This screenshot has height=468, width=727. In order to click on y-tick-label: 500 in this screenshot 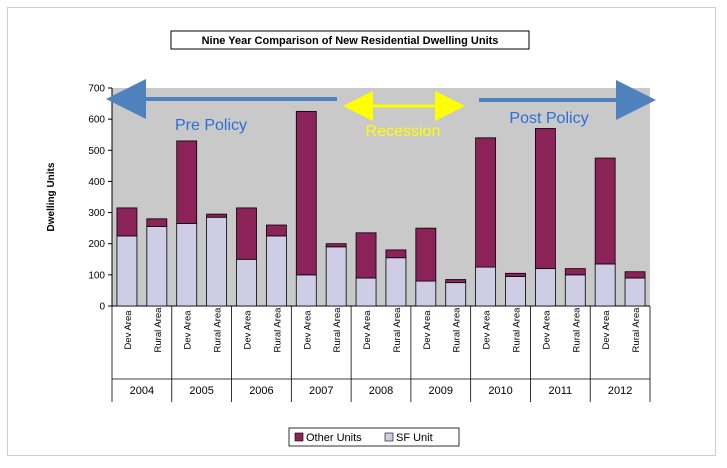, I will do `click(96, 151)`.